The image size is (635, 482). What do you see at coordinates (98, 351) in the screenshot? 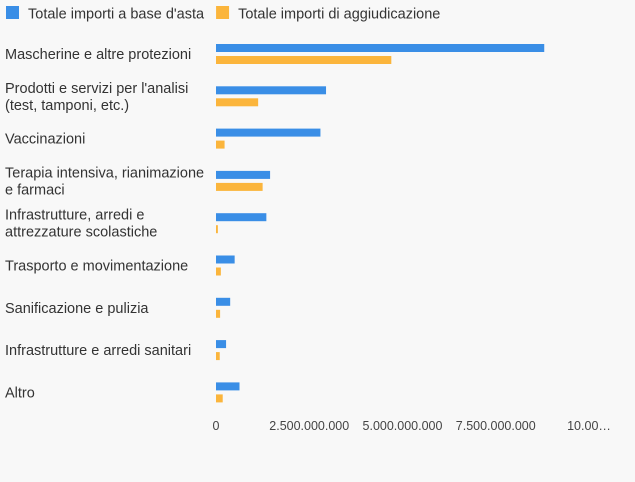
I see `category-label: Infrastrutture e arredi sanitari` at bounding box center [98, 351].